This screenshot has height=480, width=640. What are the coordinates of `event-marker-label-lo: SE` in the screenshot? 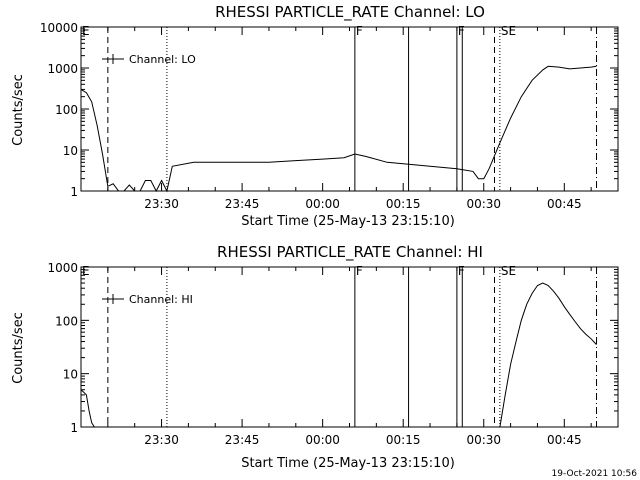 It's located at (508, 31).